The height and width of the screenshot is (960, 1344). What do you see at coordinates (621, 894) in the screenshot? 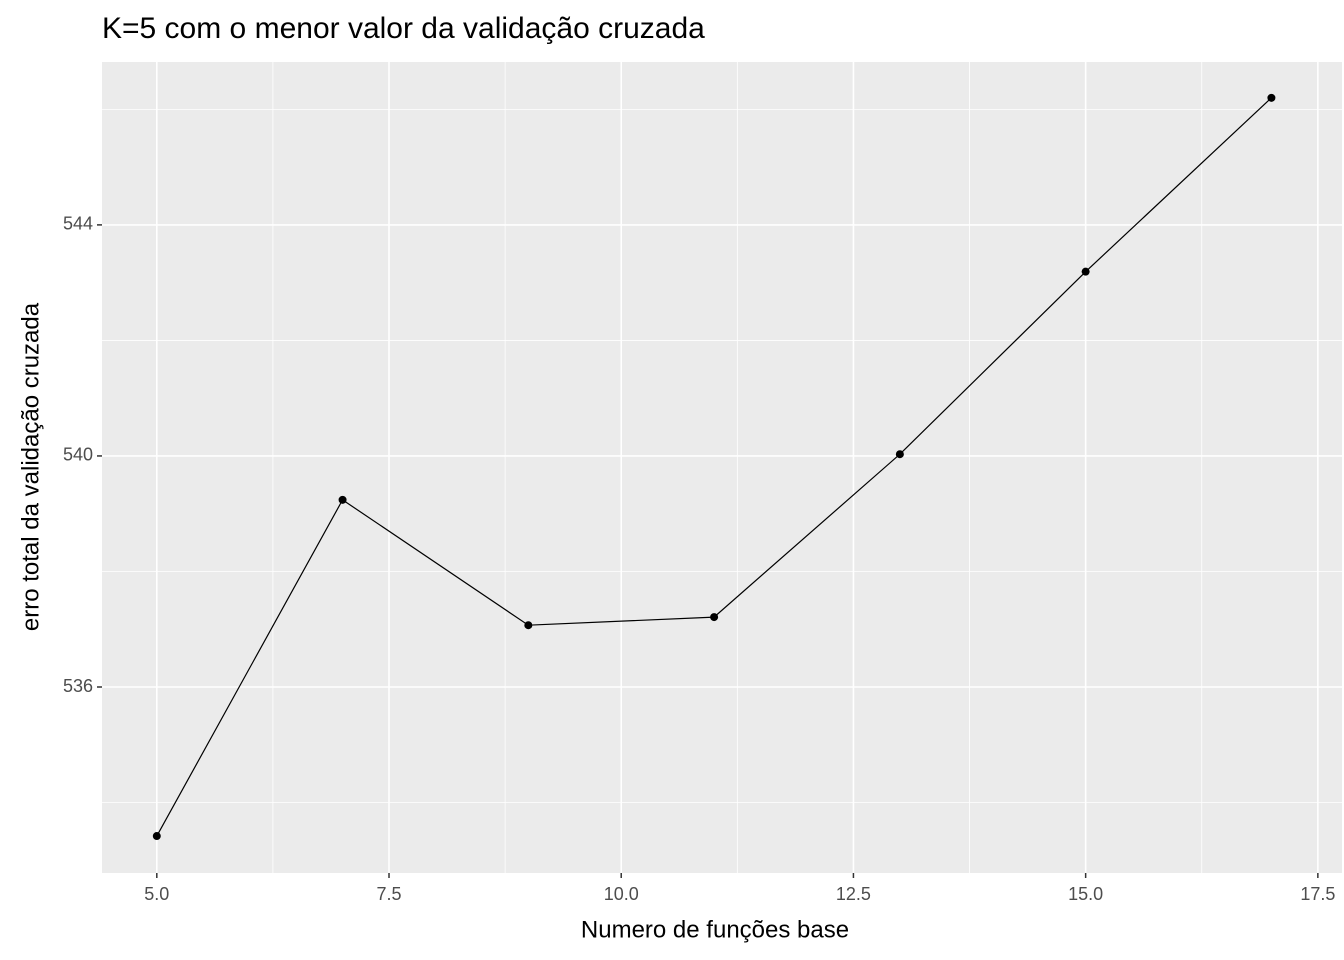
I see `x-tick-label: 10.0` at bounding box center [621, 894].